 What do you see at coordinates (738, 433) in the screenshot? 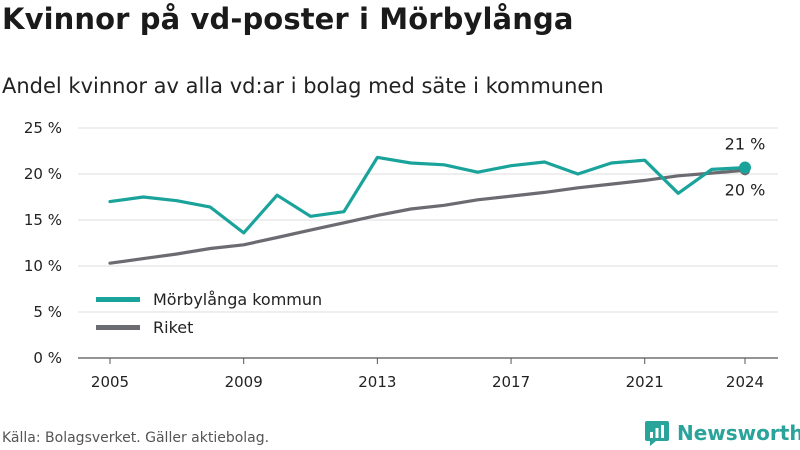
I see `brand-name: Newsworthy` at bounding box center [738, 433].